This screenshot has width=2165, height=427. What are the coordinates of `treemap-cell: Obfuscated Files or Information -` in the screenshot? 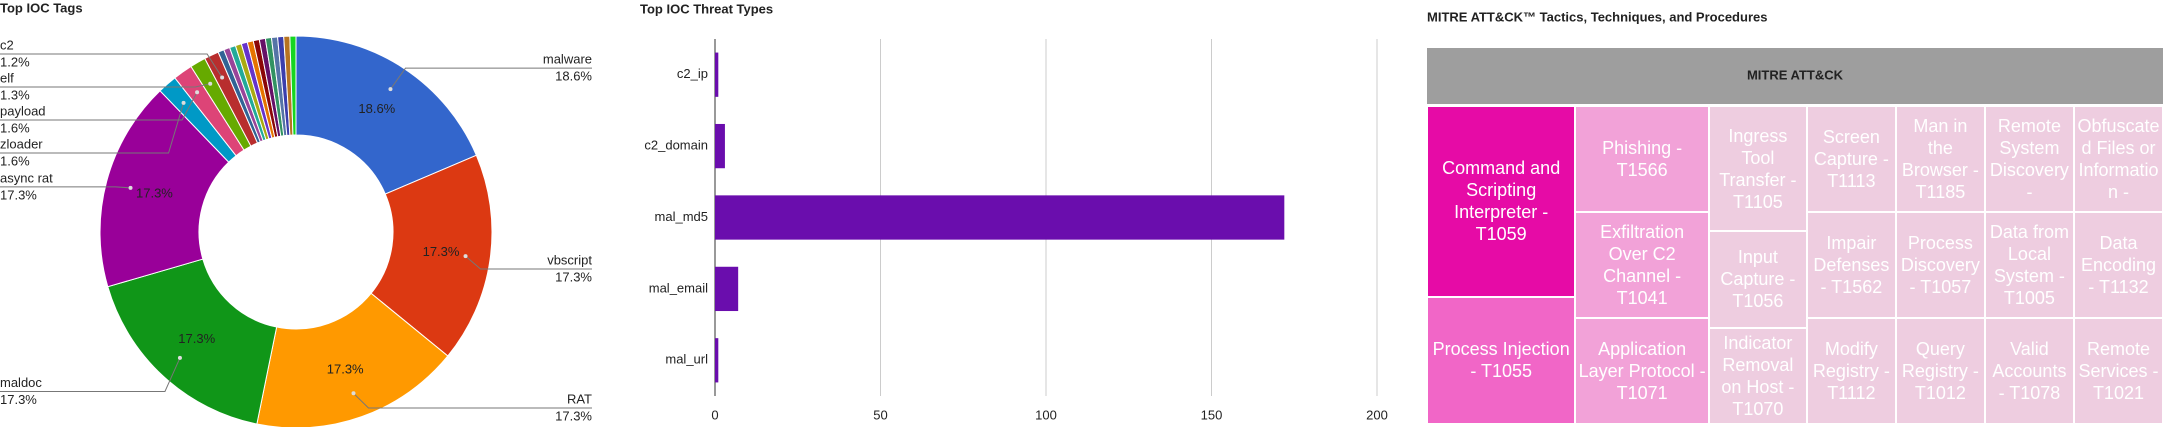 It's located at (2118, 159).